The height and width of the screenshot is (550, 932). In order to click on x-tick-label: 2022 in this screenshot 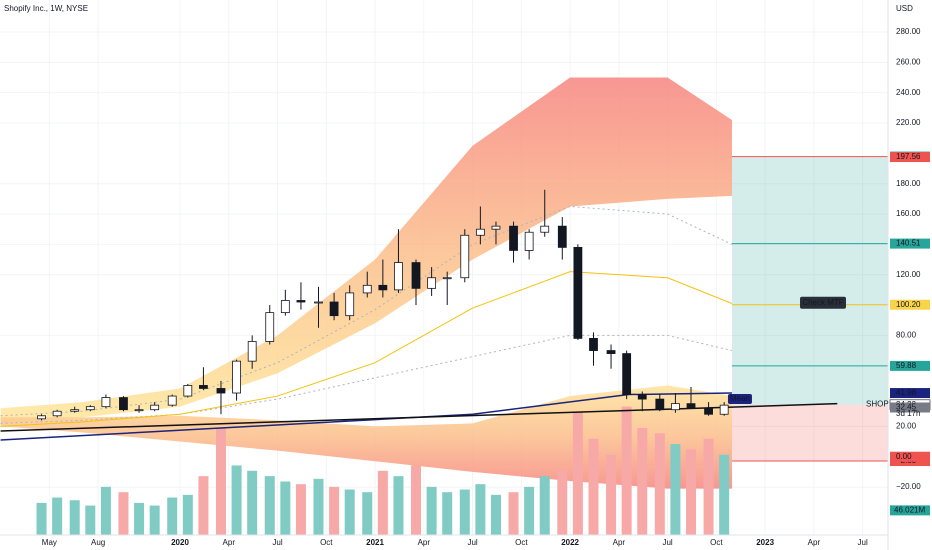, I will do `click(570, 542)`.